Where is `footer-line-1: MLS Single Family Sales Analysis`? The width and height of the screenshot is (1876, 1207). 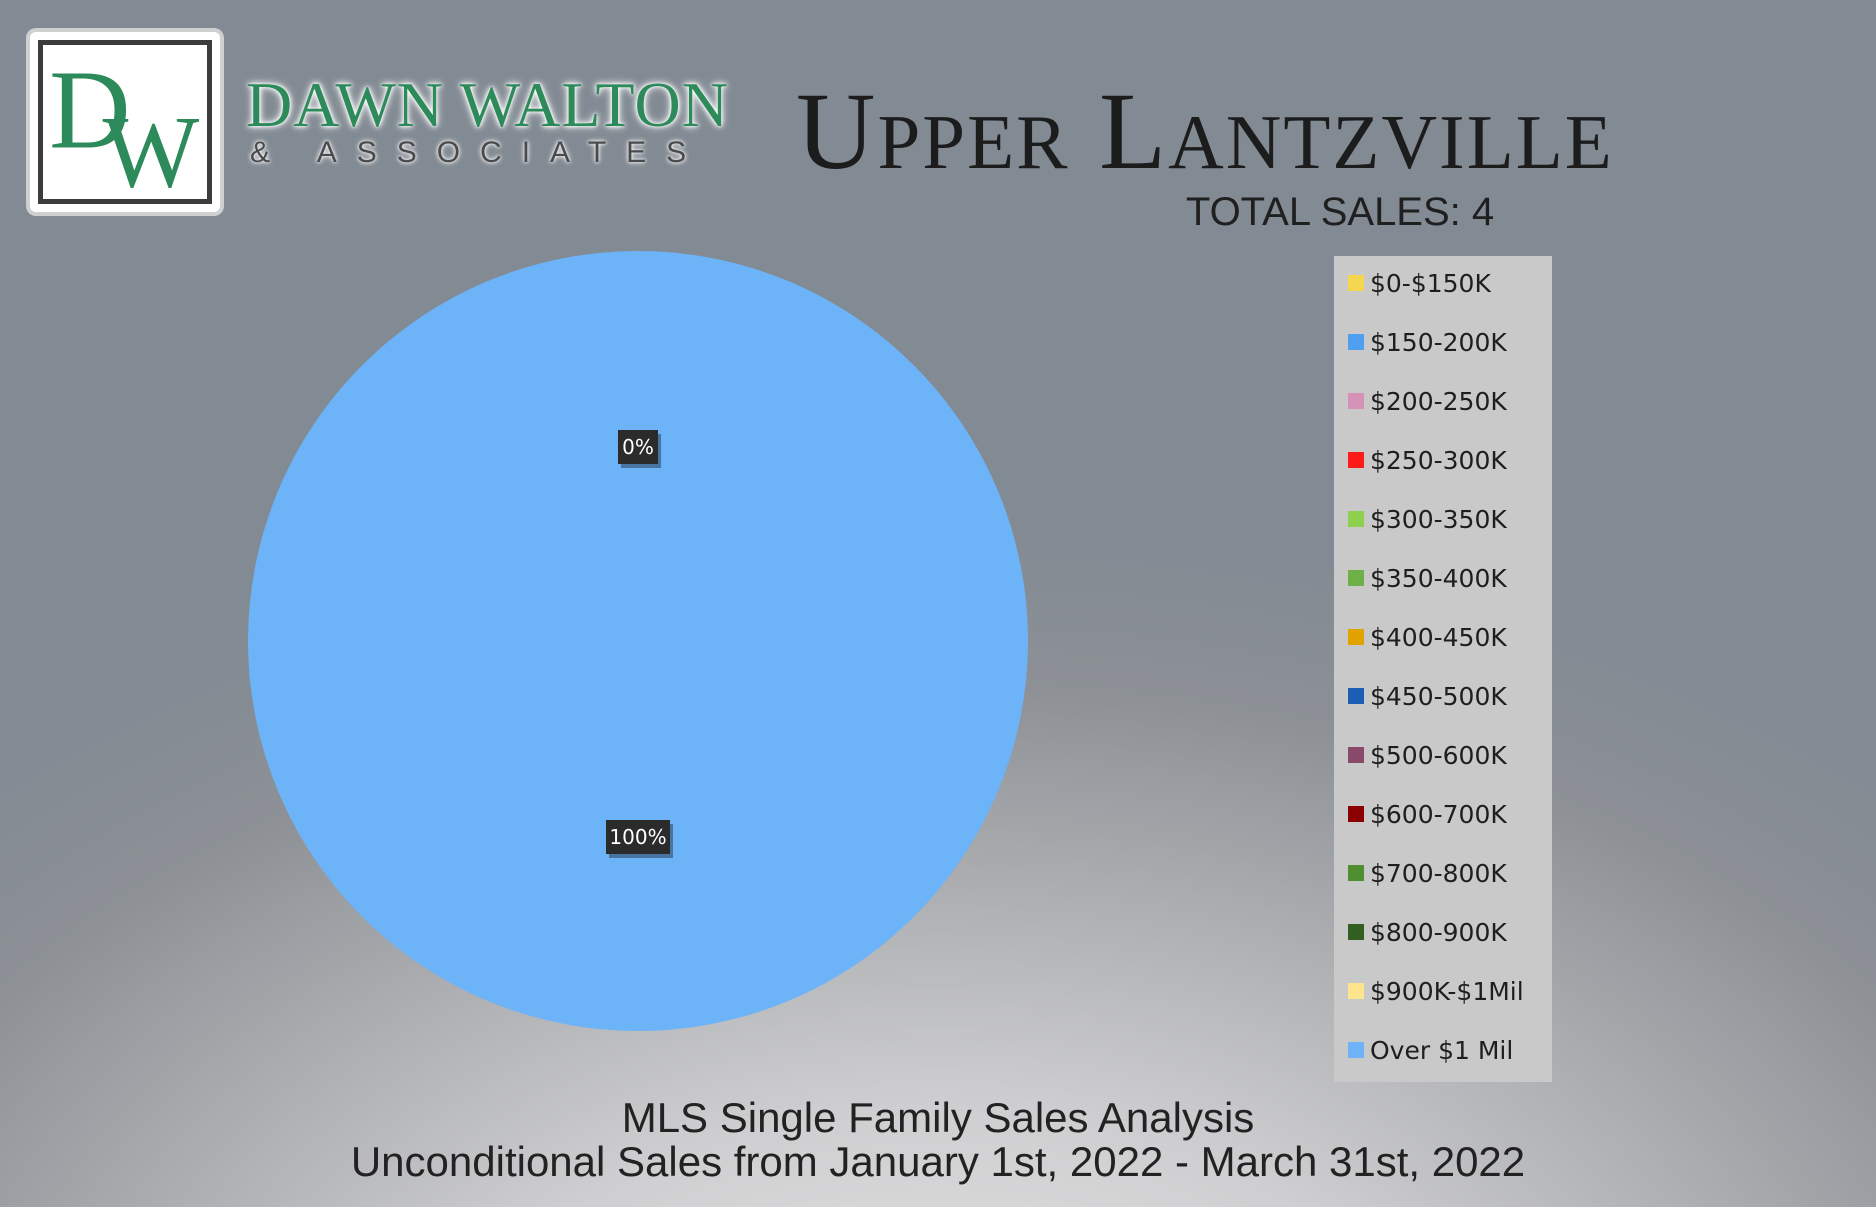 footer-line-1: MLS Single Family Sales Analysis is located at coordinates (938, 1117).